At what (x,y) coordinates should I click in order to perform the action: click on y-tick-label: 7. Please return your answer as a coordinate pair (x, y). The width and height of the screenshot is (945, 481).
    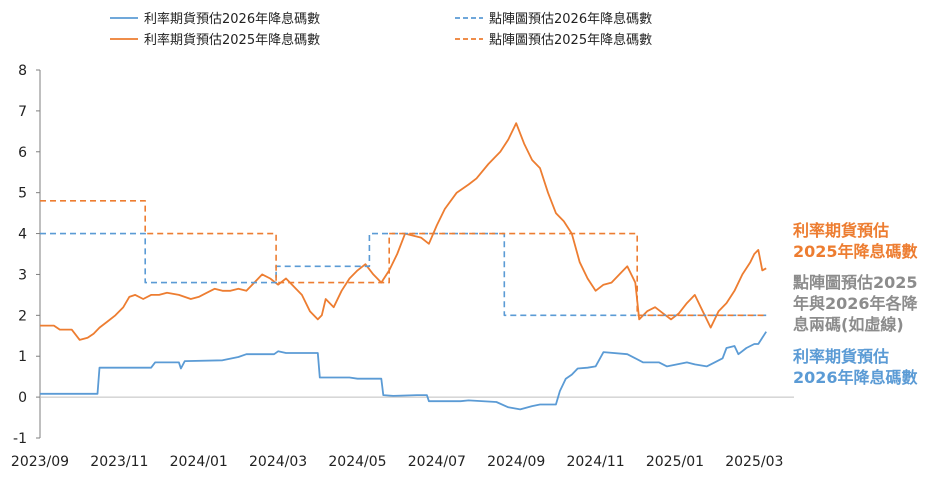
    Looking at the image, I should click on (22, 112).